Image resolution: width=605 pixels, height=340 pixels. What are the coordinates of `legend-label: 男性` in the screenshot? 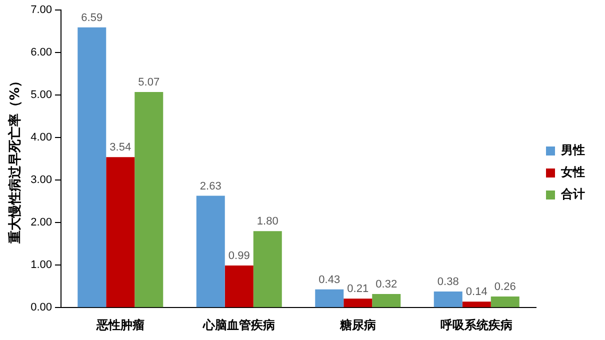 It's located at (572, 150).